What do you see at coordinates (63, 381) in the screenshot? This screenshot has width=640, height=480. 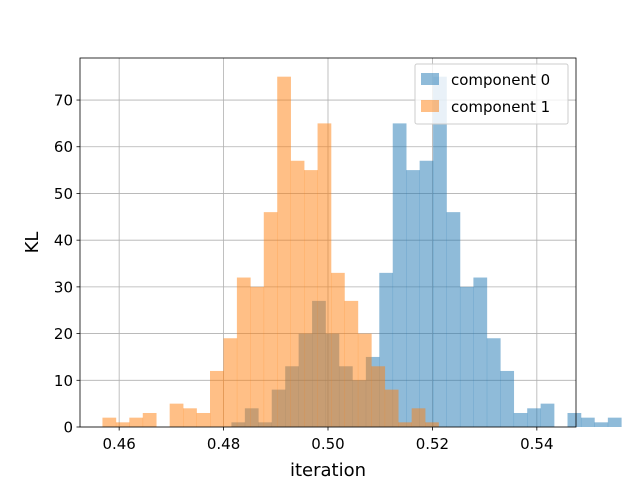 I see `y-tick-label: 10` at bounding box center [63, 381].